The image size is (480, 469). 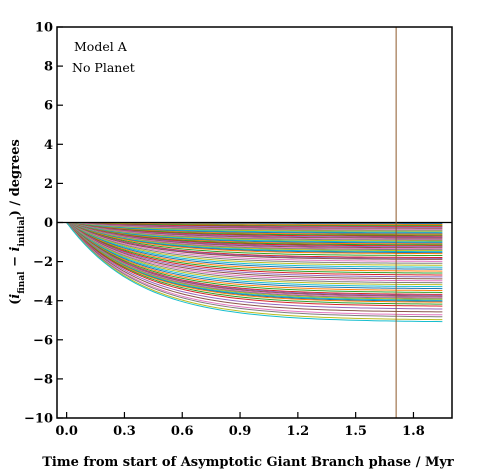 What do you see at coordinates (240, 431) in the screenshot?
I see `x-tick-label: 0.9` at bounding box center [240, 431].